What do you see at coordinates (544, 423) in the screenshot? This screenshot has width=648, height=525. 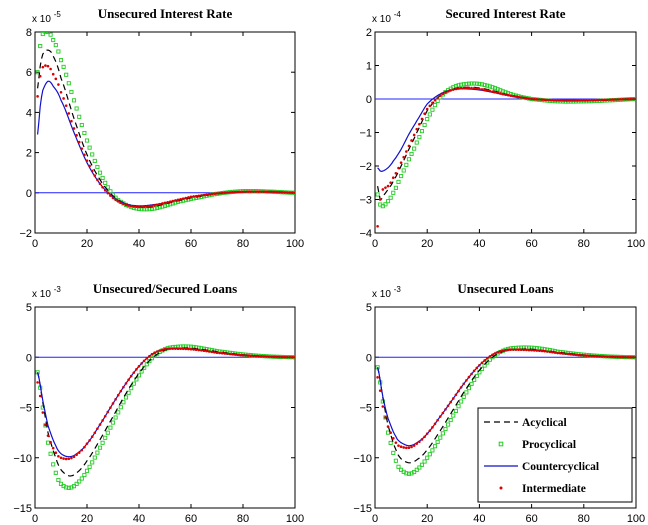 I see `legend-label-acyclical: Acyclical` at bounding box center [544, 423].